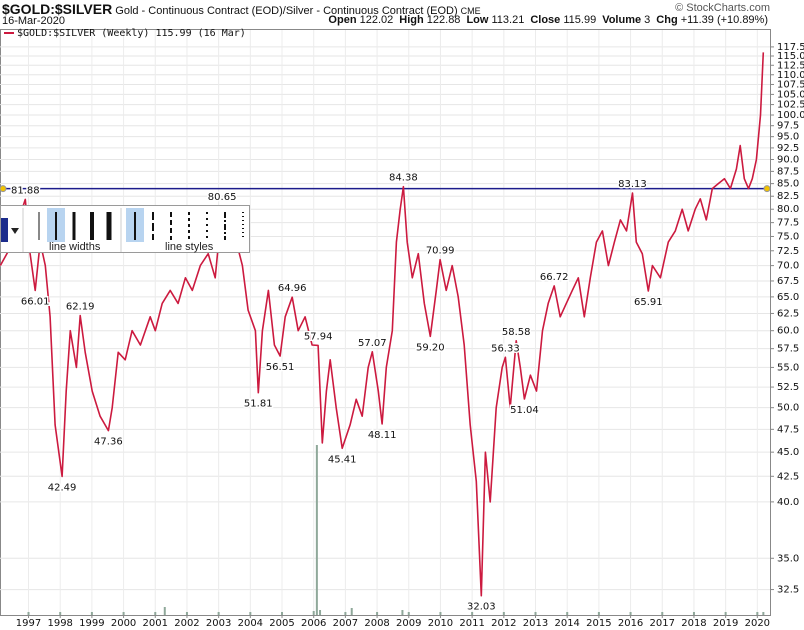 The height and width of the screenshot is (630, 804). What do you see at coordinates (80, 307) in the screenshot?
I see `data-label: 62.19` at bounding box center [80, 307].